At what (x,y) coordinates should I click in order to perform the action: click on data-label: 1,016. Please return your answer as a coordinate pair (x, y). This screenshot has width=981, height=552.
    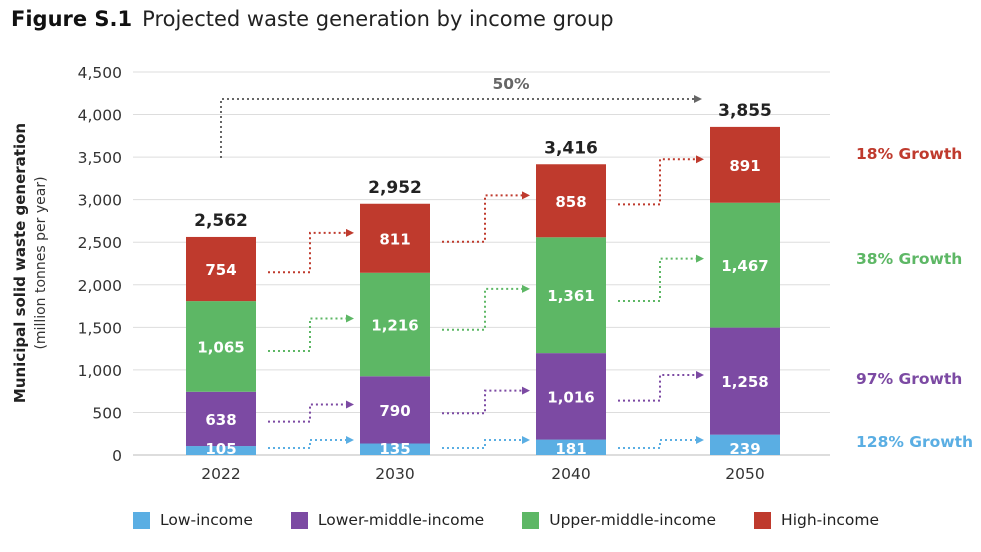
    Looking at the image, I should click on (570, 397).